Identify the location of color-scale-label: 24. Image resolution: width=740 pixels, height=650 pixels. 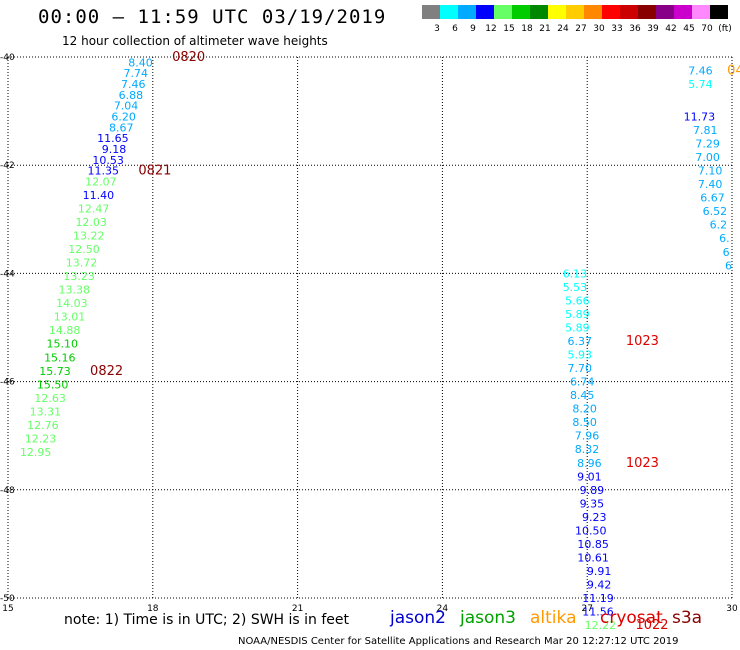
(563, 29).